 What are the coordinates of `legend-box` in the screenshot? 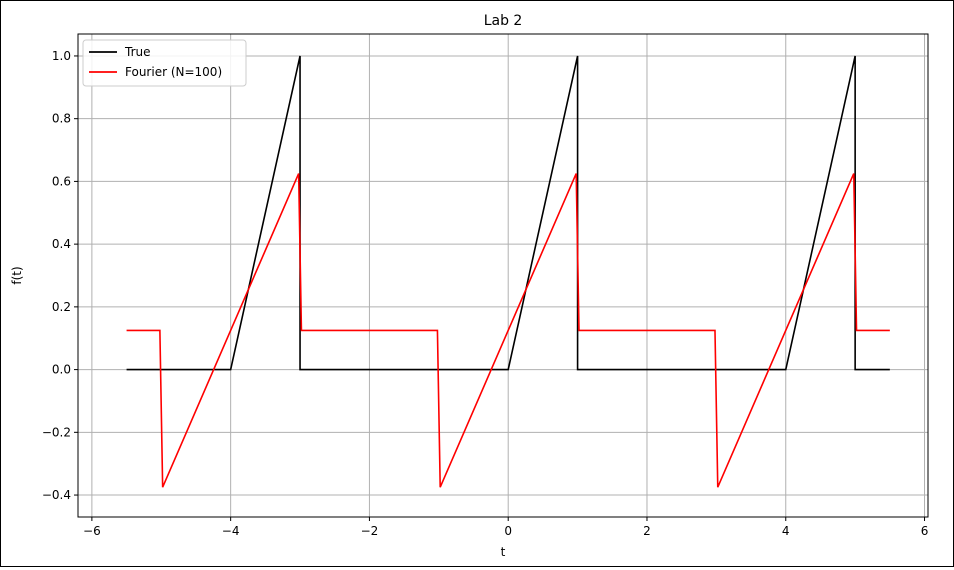 It's located at (164, 63).